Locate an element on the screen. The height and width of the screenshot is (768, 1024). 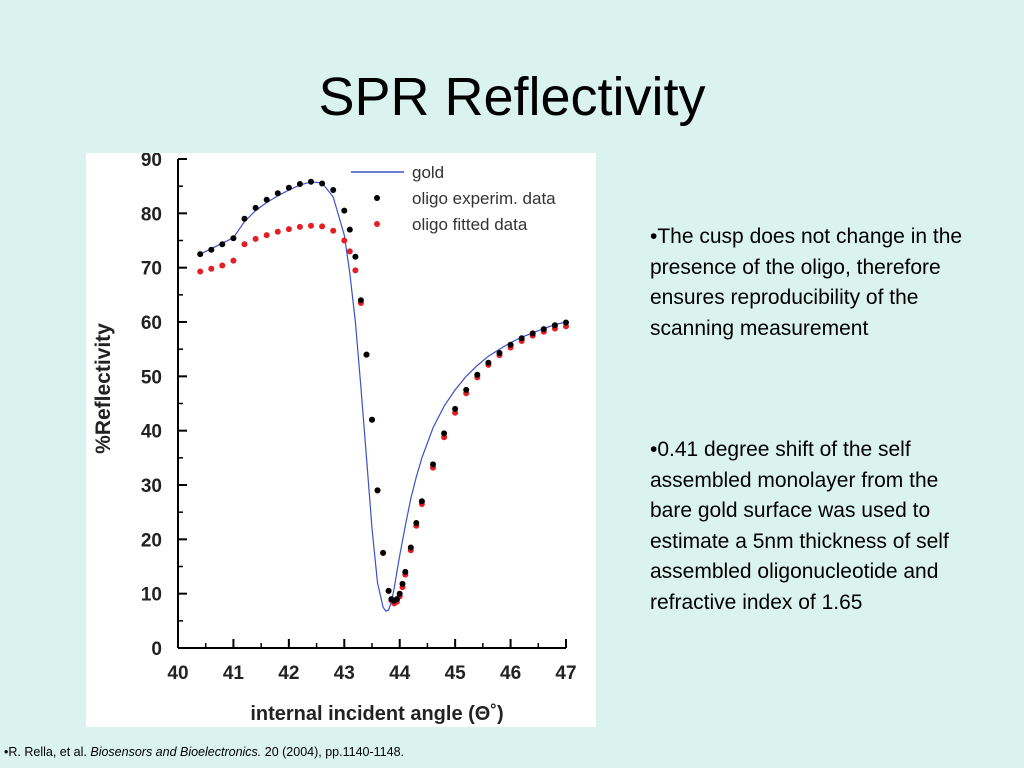
chart-legend: gold oligo experim. data oligo fitted data is located at coordinates (453, 198).